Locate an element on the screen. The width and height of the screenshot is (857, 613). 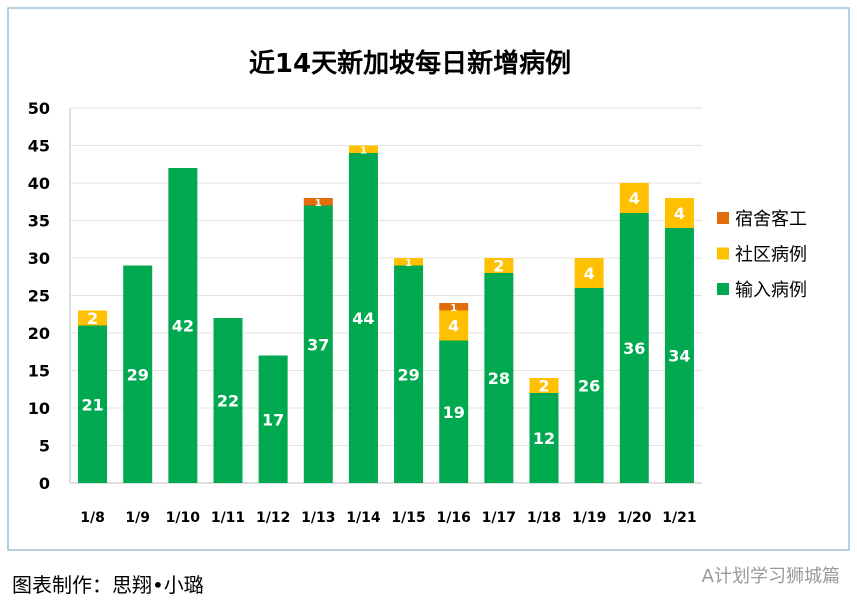
x-tick-label: 1/15 is located at coordinates (408, 518).